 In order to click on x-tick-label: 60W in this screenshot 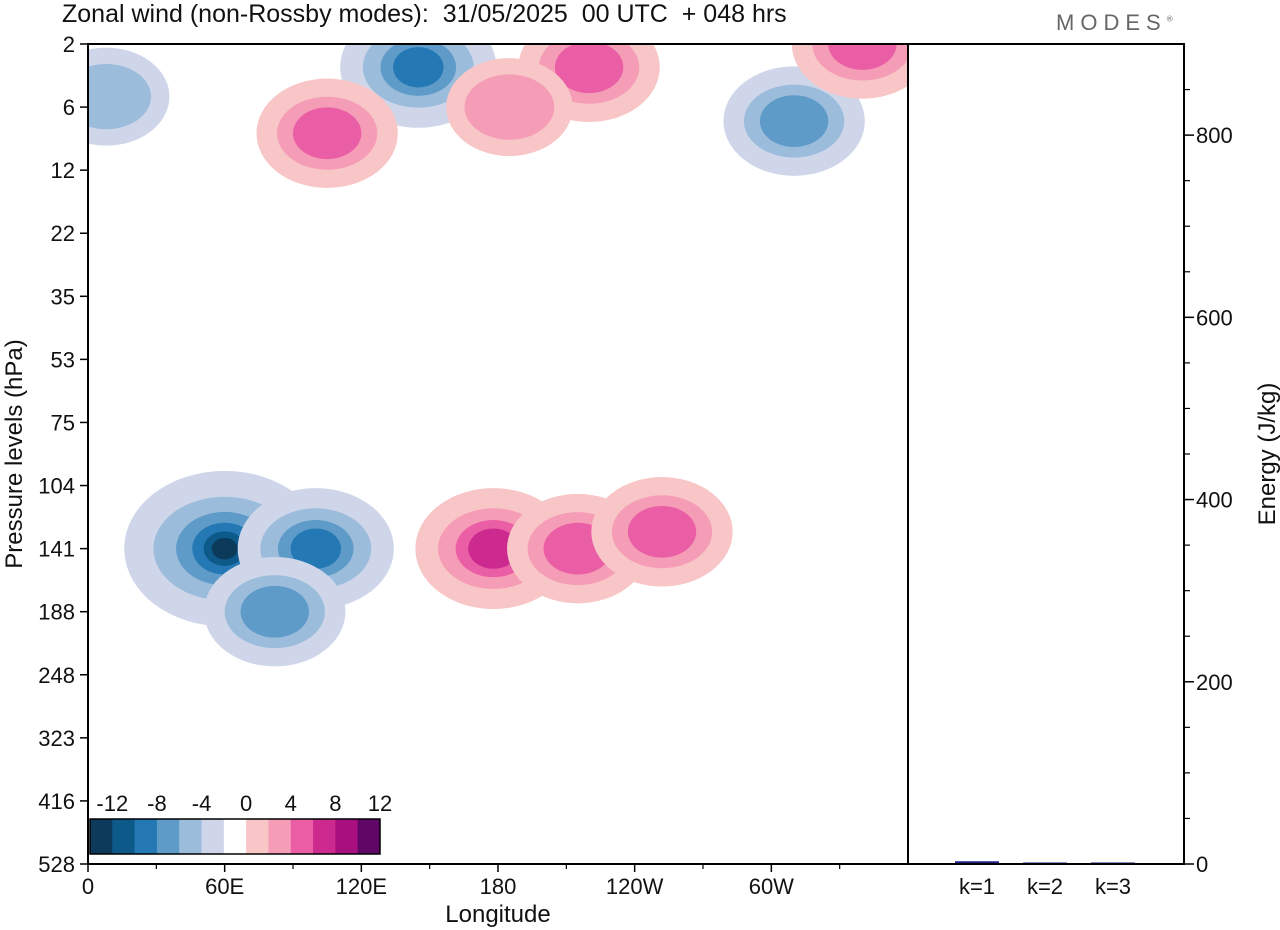, I will do `click(771, 886)`.